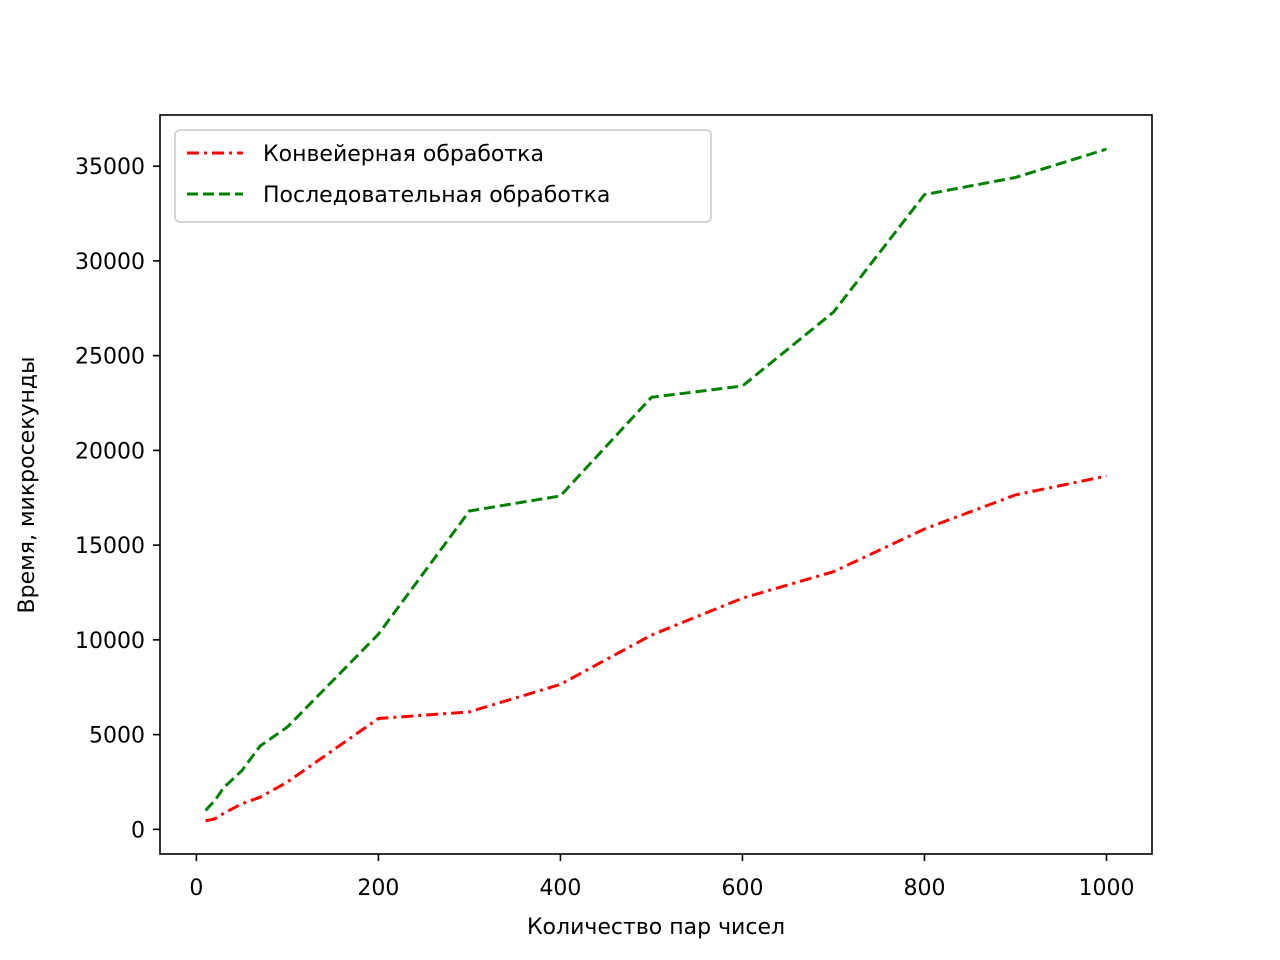 This screenshot has height=960, width=1280. Describe the element at coordinates (110, 546) in the screenshot. I see `y-tick-label: 15000` at that location.